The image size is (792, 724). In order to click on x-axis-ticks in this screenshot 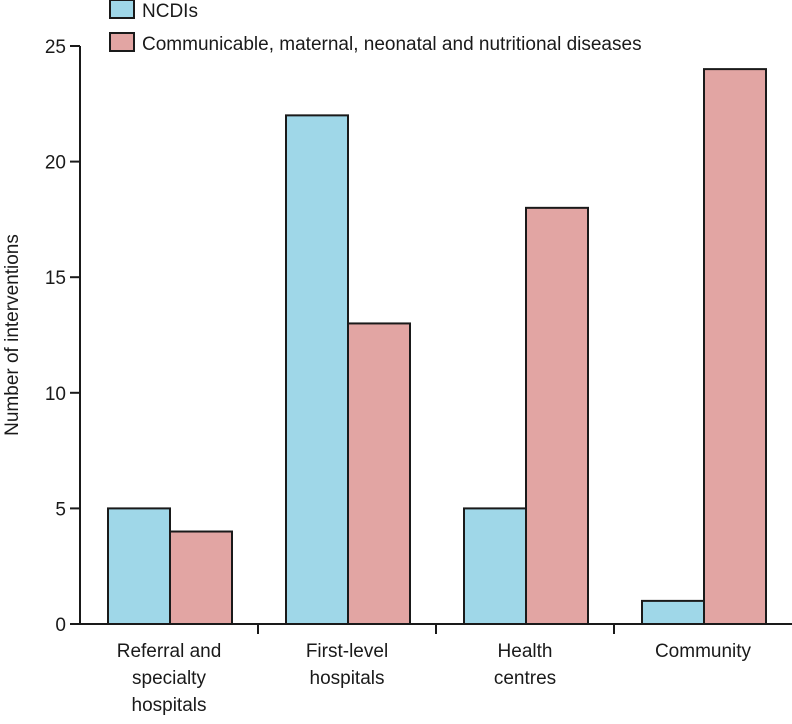, I will do `click(436, 629)`.